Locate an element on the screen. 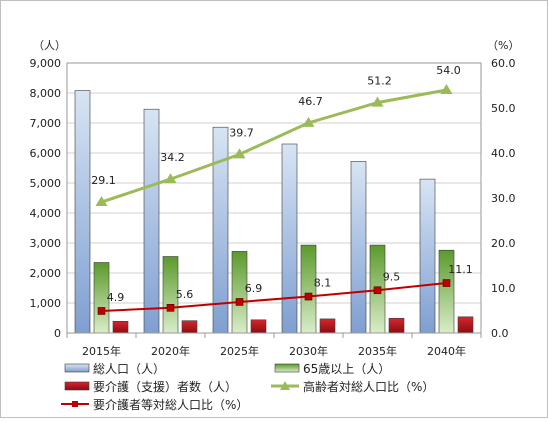  right-tick-label: 0.0 is located at coordinates (500, 333).